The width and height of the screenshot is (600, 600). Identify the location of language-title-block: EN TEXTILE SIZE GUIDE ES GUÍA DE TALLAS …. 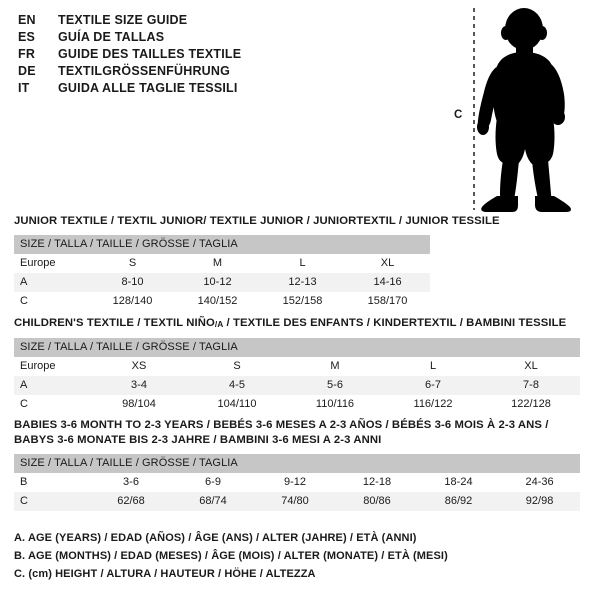
(168, 54).